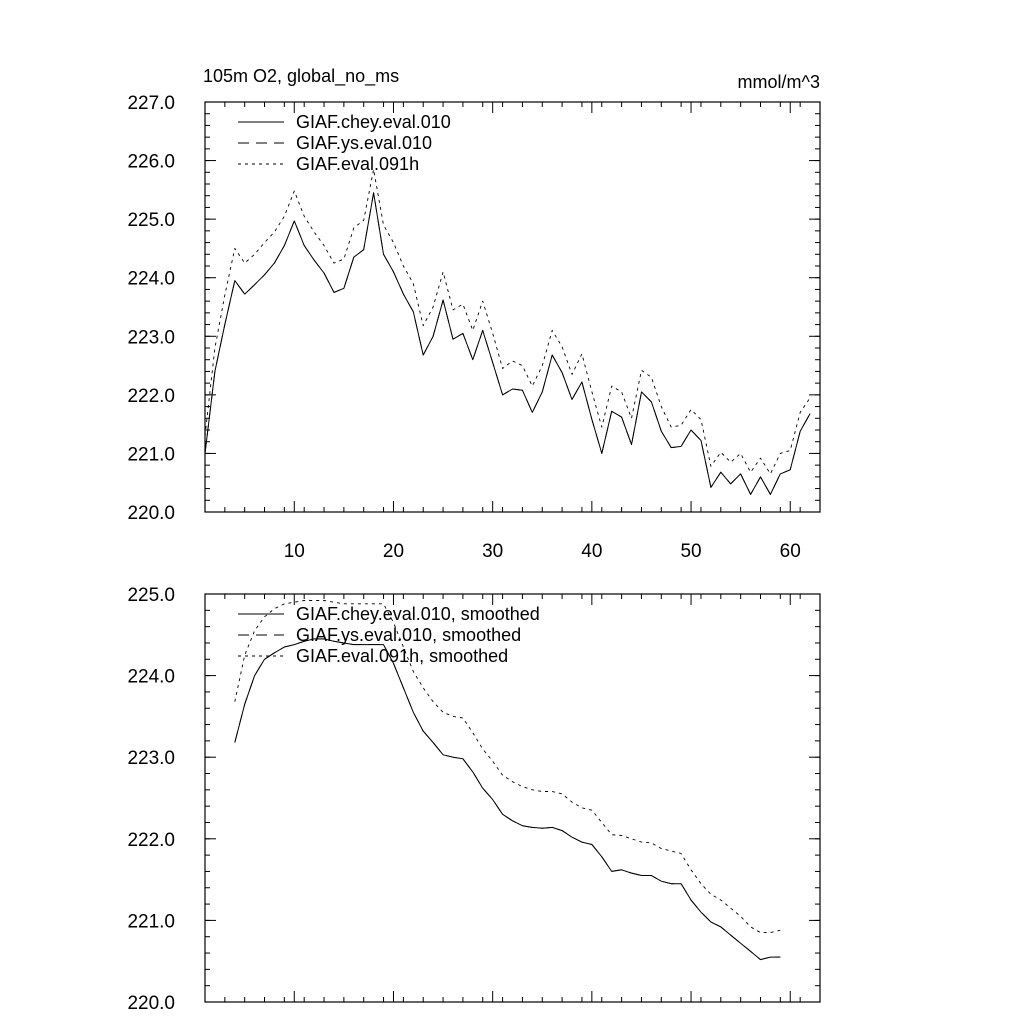 The image size is (1024, 1029). Describe the element at coordinates (690, 551) in the screenshot. I see `x-tick-label: 50` at that location.